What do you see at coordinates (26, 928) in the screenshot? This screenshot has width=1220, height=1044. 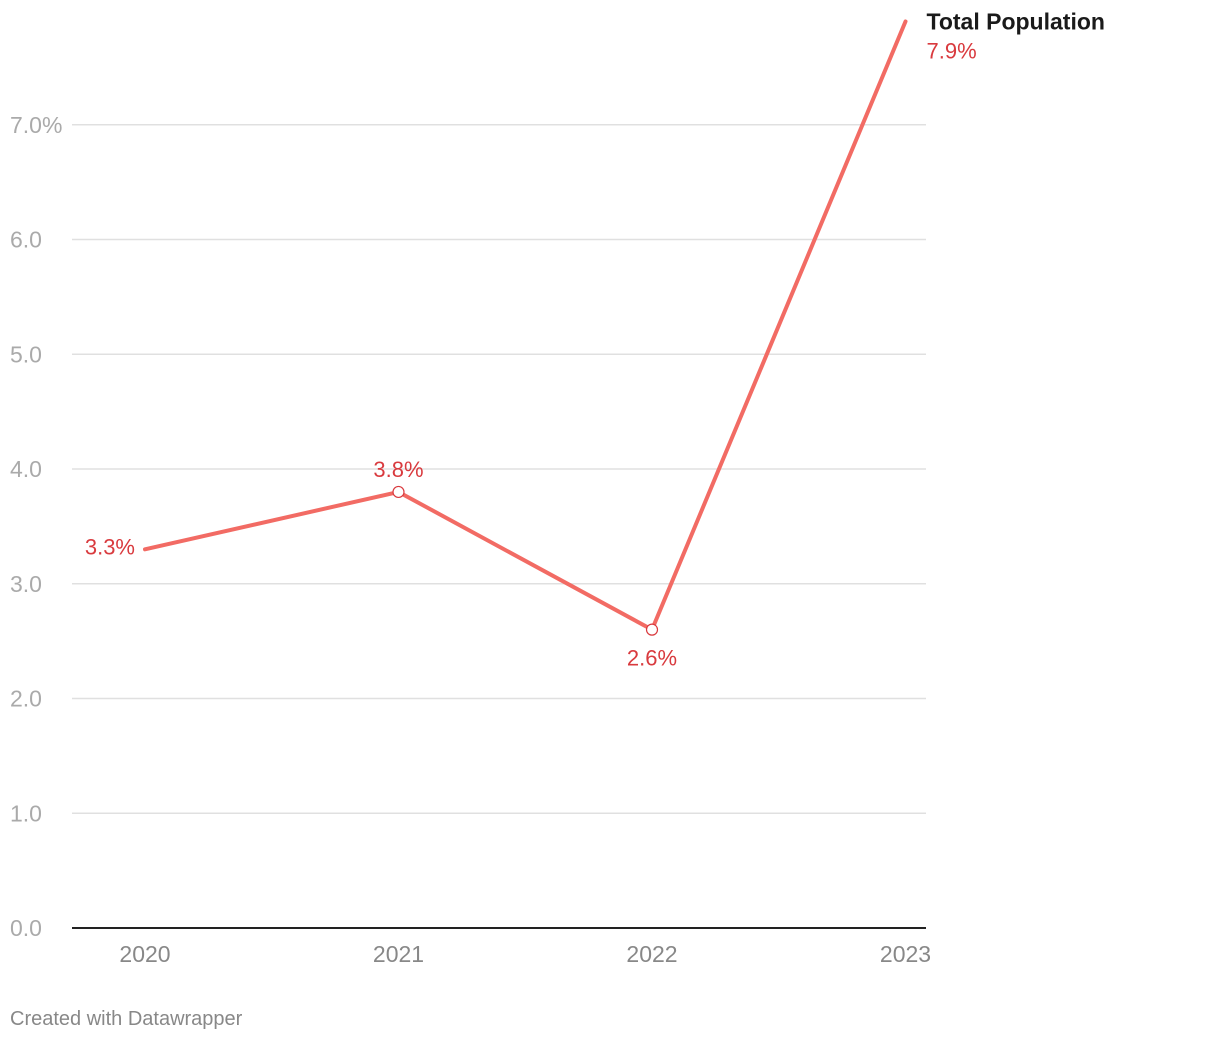 I see `y-tick-label-0: 0.0` at bounding box center [26, 928].